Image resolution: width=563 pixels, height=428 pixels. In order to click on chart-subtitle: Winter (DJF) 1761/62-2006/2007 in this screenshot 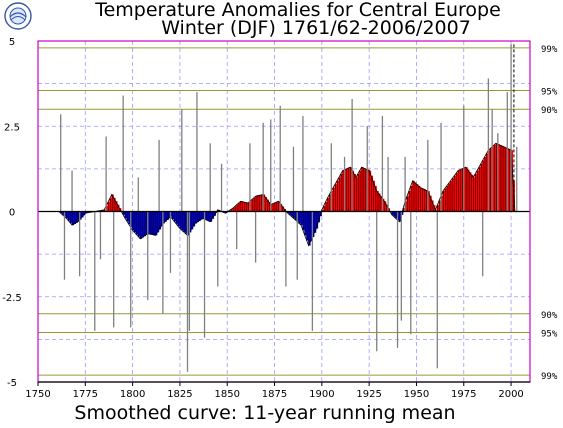, I will do `click(316, 28)`.